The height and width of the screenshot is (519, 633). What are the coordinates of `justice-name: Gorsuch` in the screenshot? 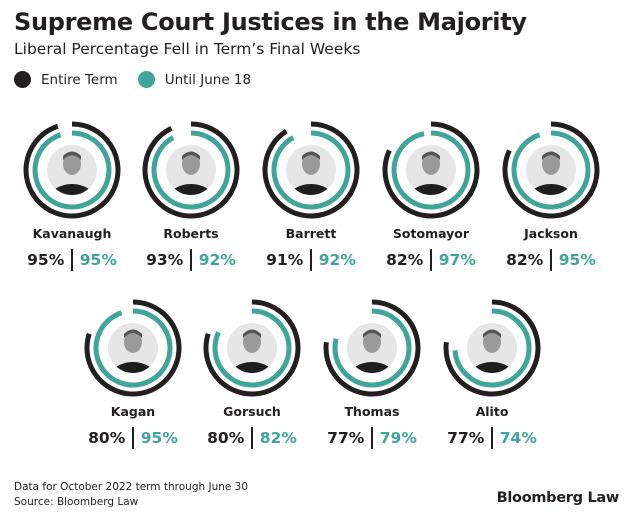 It's located at (252, 411).